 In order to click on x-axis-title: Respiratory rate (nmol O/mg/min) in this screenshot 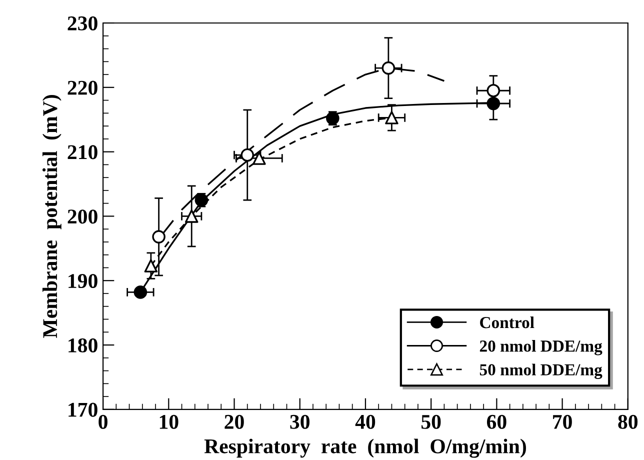, I will do `click(365, 448)`.